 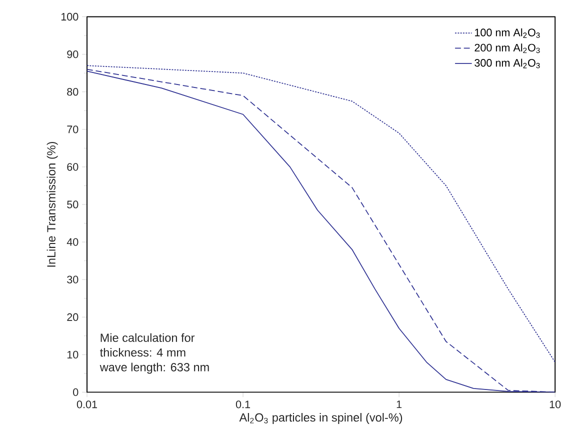 What do you see at coordinates (399, 404) in the screenshot?
I see `x-tick-label: 1` at bounding box center [399, 404].